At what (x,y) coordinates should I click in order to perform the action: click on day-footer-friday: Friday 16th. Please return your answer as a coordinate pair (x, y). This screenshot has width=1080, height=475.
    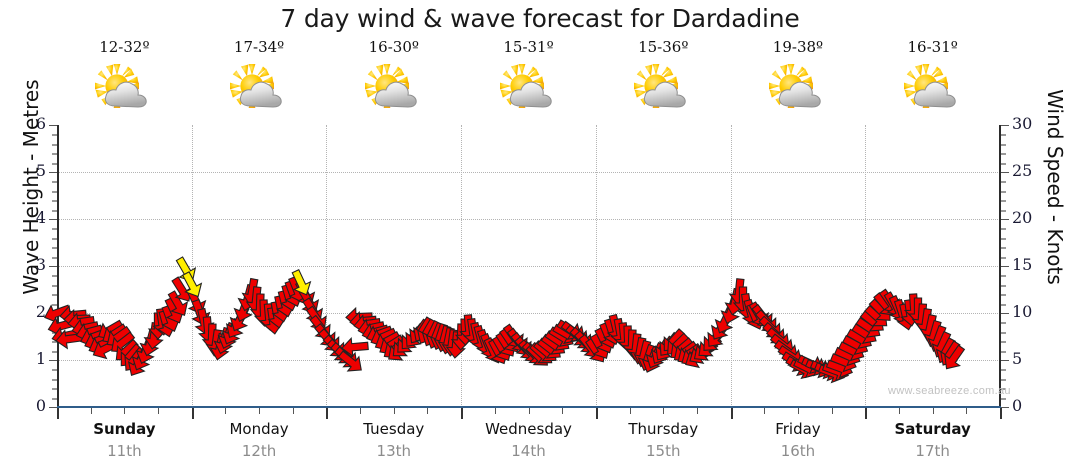
    Looking at the image, I should click on (798, 445).